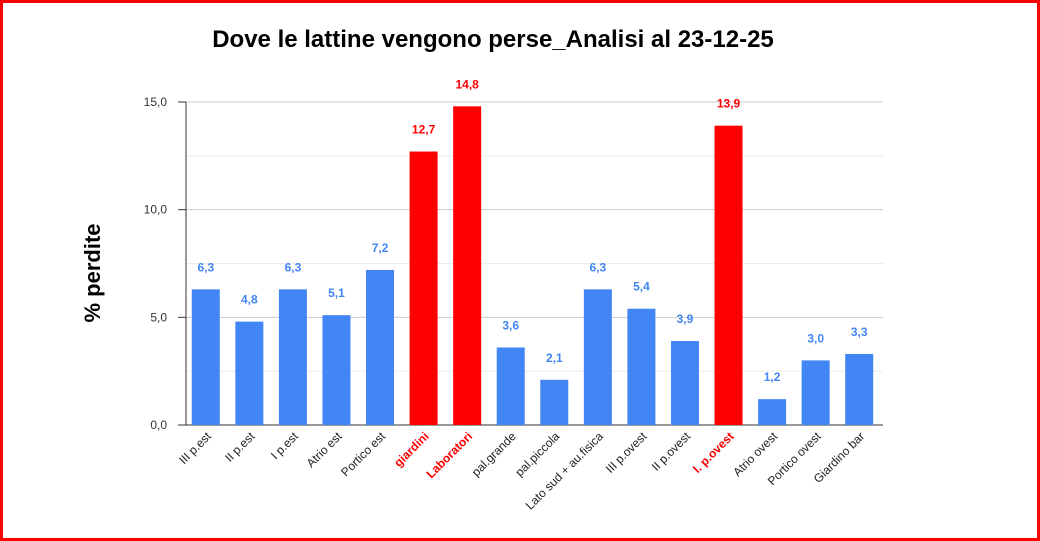 This screenshot has height=541, width=1040. What do you see at coordinates (324, 449) in the screenshot?
I see `x-tick-label: Atrio est` at bounding box center [324, 449].